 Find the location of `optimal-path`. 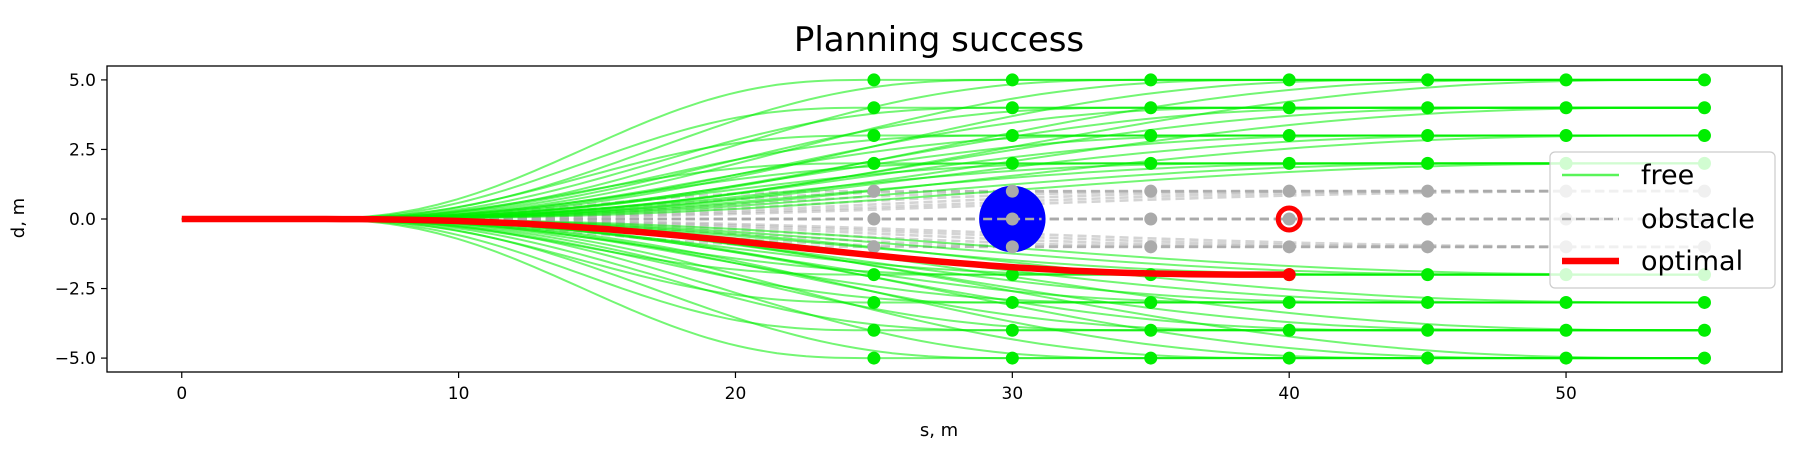

optimal-path is located at coordinates (738, 248).